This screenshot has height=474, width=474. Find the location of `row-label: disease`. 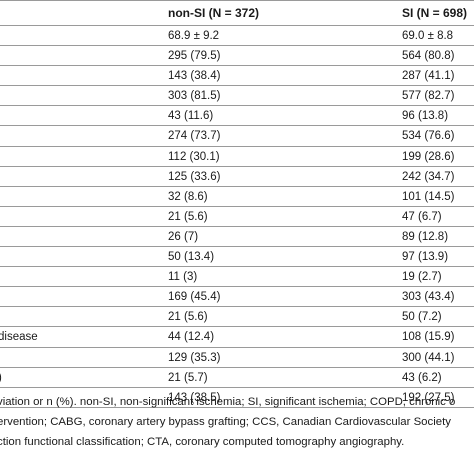

row-label: disease is located at coordinates (19, 337).